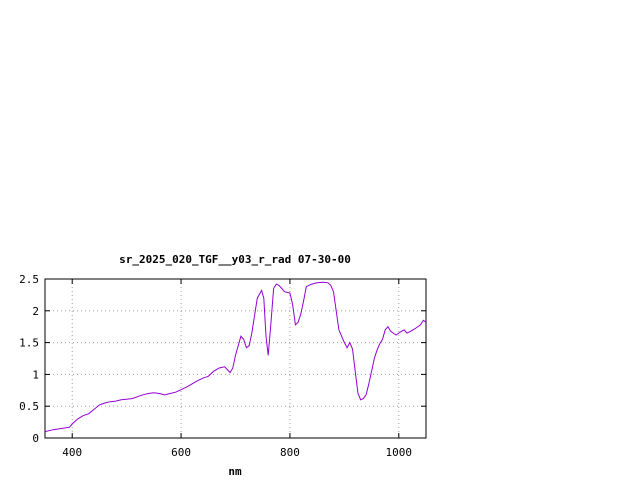 The width and height of the screenshot is (640, 480). Describe the element at coordinates (181, 452) in the screenshot. I see `x-tick-label: 600` at that location.